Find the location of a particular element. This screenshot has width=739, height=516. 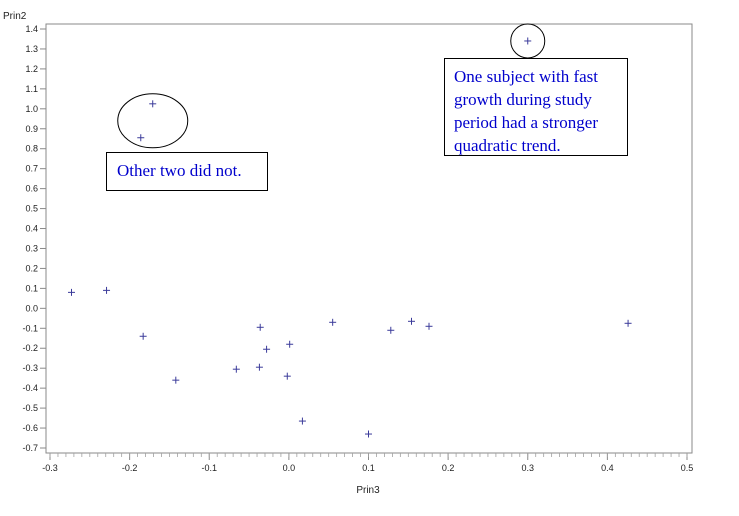

y-tick-label: 0.0 is located at coordinates (31, 308).